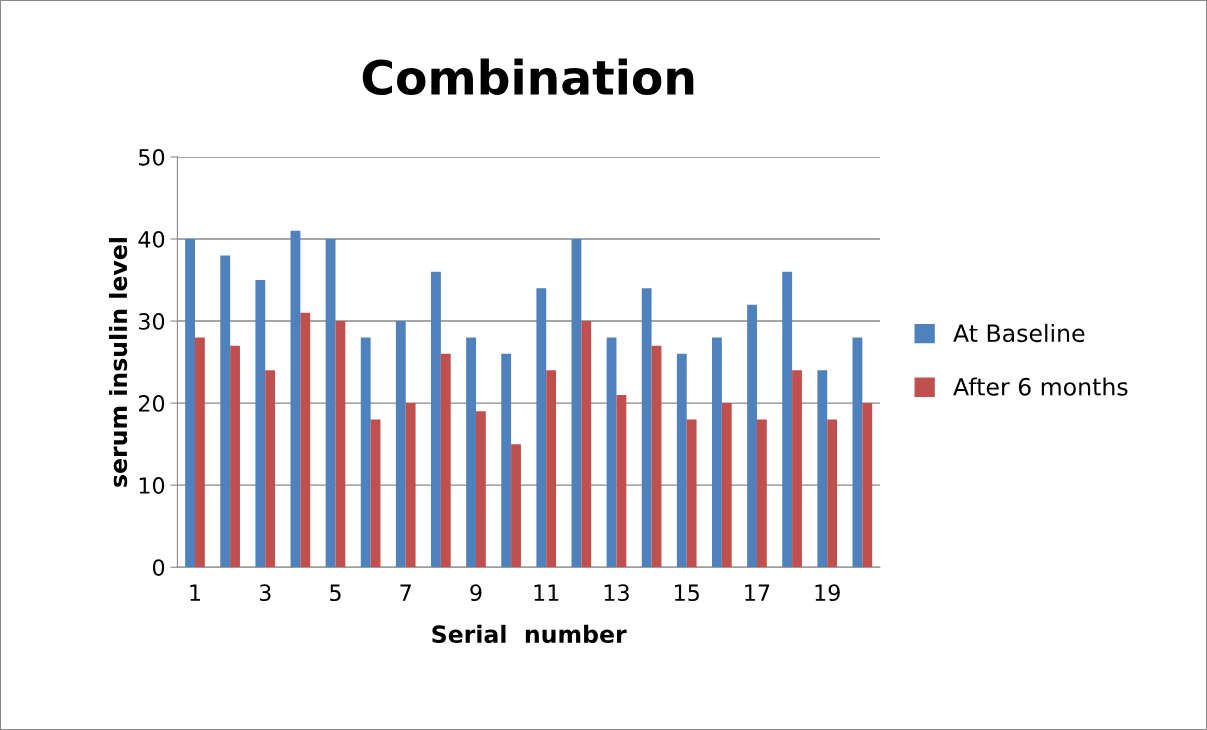 The height and width of the screenshot is (730, 1207). Describe the element at coordinates (195, 592) in the screenshot. I see `x-tick-label: 1` at that location.